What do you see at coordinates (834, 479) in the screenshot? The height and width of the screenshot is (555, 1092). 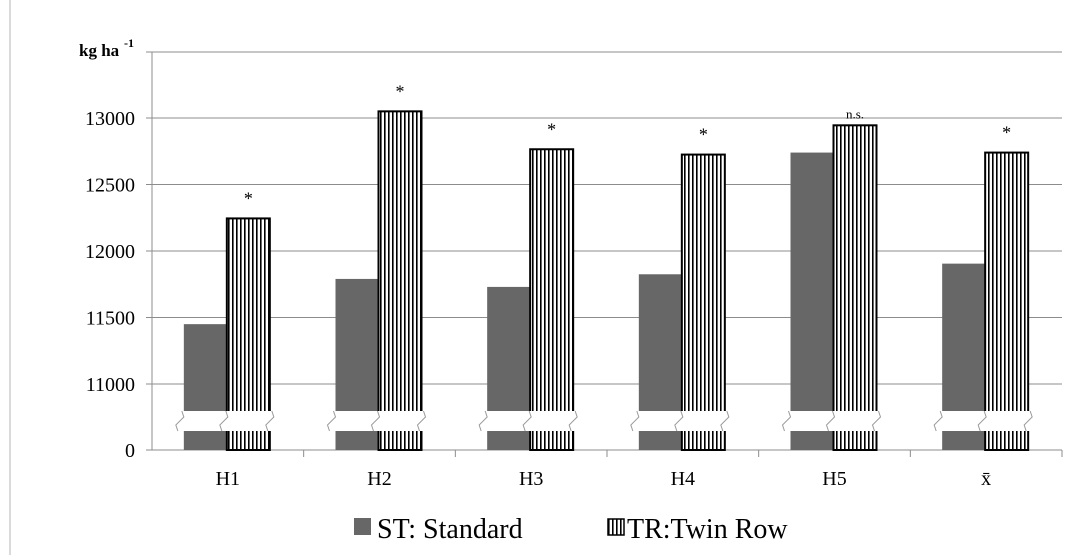 I see `x-tick-label: H5` at bounding box center [834, 479].